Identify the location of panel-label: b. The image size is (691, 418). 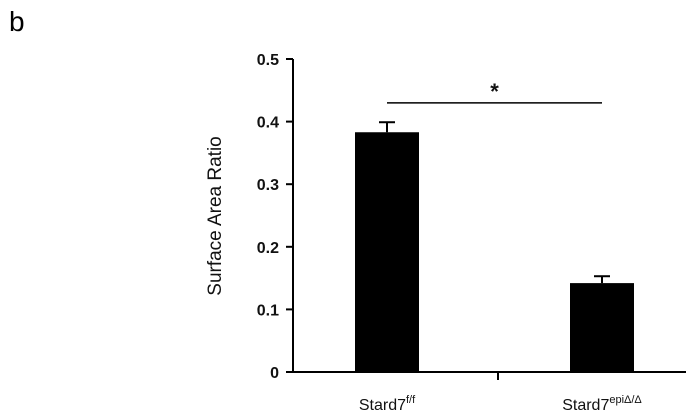
(17, 21).